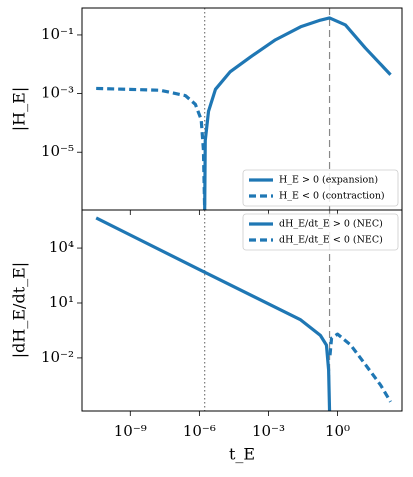 This screenshot has width=413, height=477. Describe the element at coordinates (332, 196) in the screenshot. I see `legend-label: H_E < 0 (contraction)` at that location.